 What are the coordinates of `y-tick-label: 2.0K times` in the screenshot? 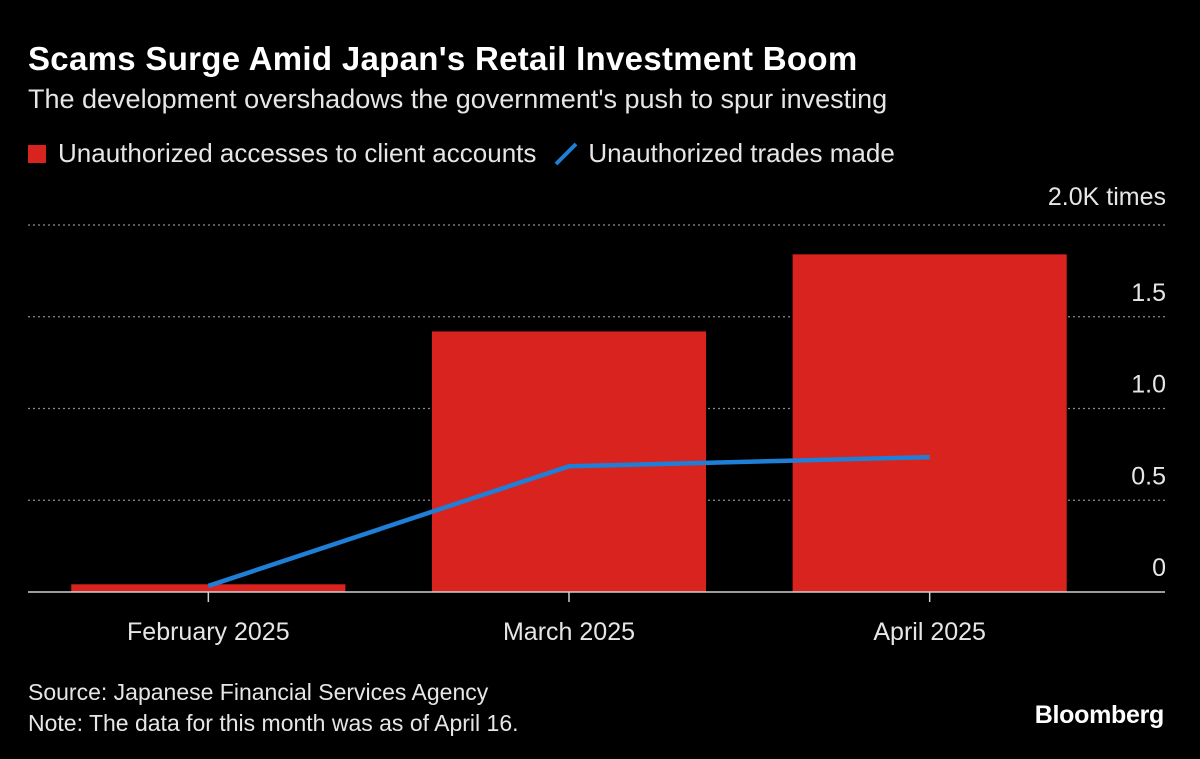 It's located at (1107, 197).